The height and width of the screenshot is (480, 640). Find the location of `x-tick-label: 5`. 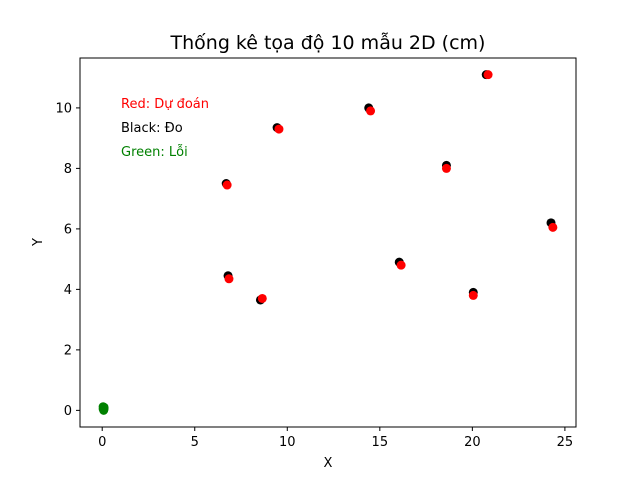

x-tick-label: 5 is located at coordinates (195, 442).